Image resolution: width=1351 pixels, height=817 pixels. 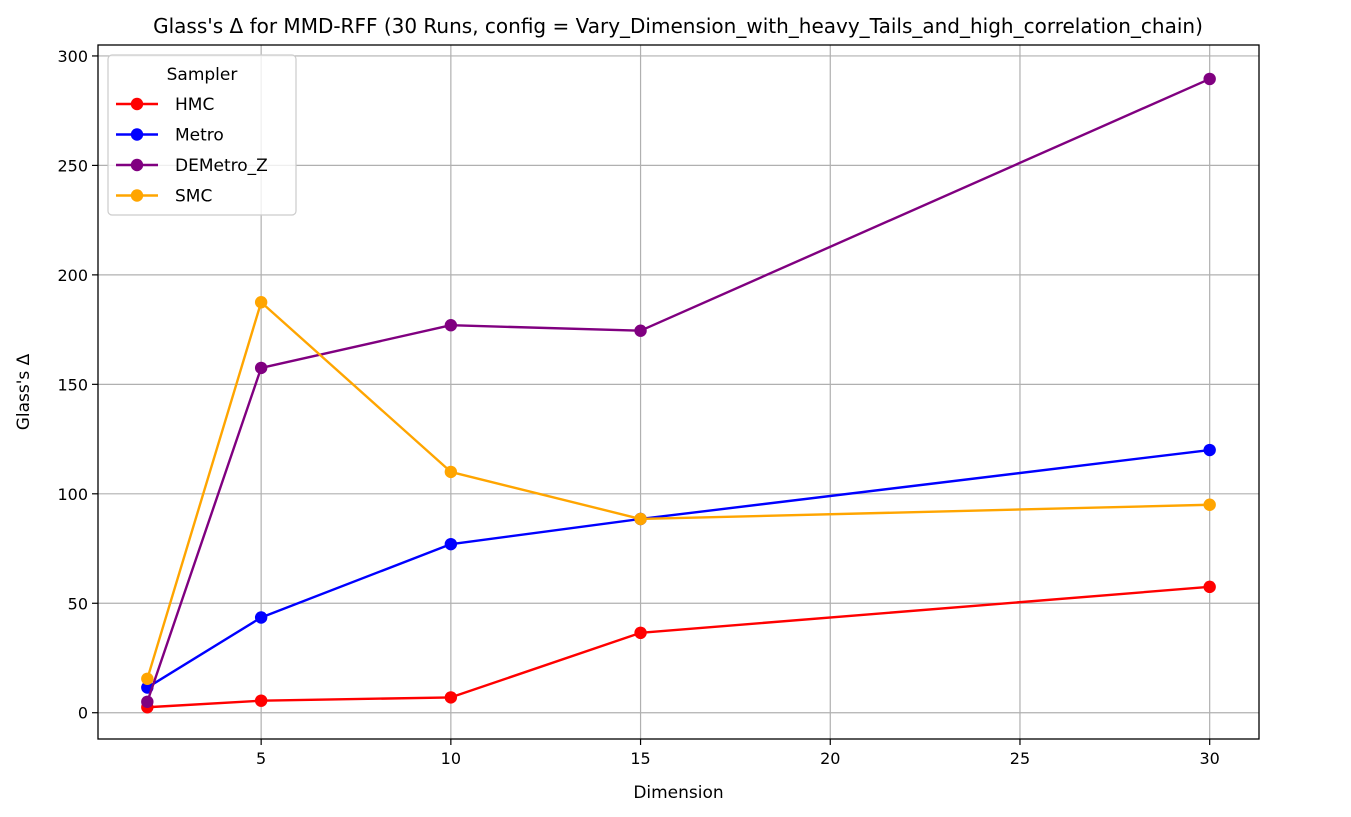 What do you see at coordinates (170, 136) in the screenshot?
I see `legend-item-metro: Metro` at bounding box center [170, 136].